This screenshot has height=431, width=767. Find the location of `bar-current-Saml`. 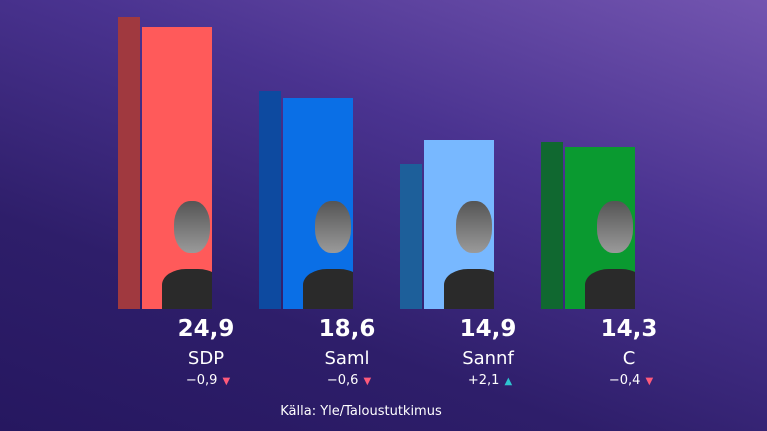

bar-current-Saml is located at coordinates (318, 203).